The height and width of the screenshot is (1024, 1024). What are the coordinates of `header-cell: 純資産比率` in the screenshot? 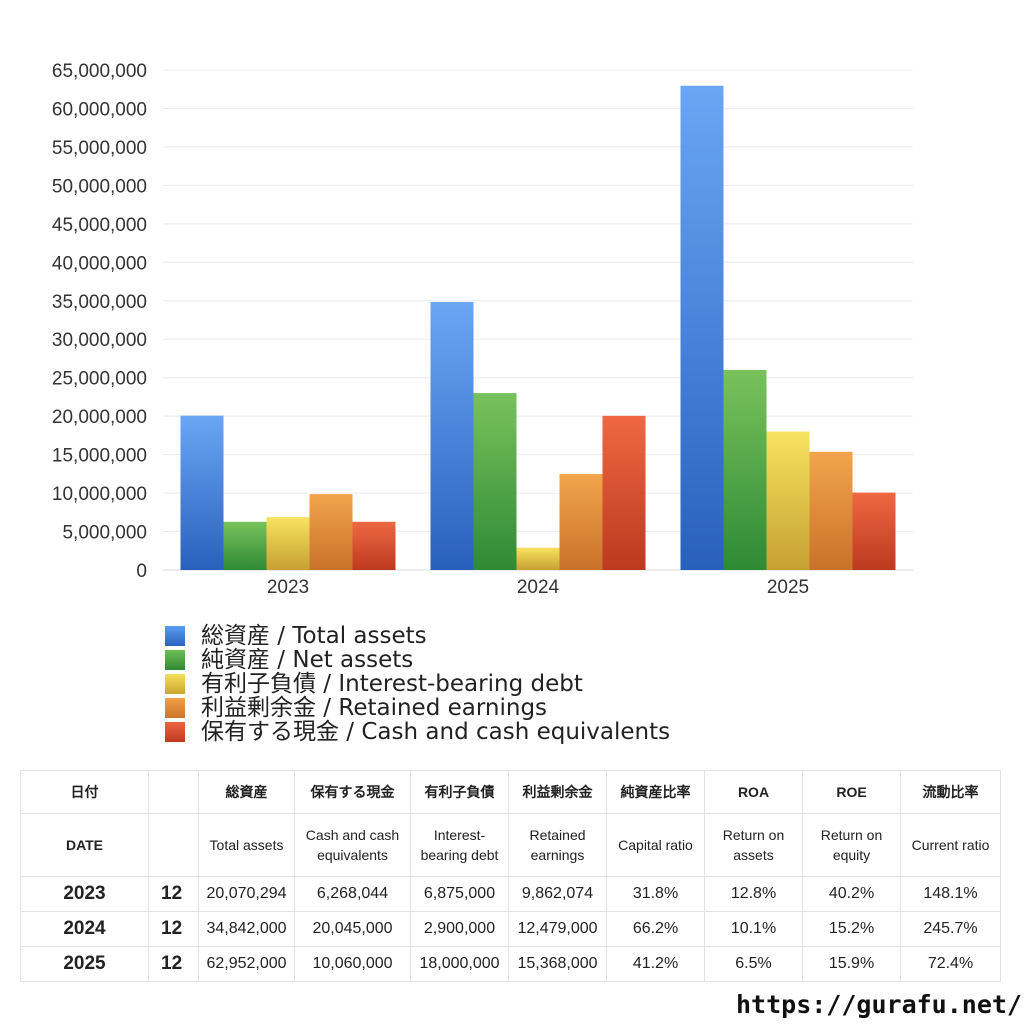 It's located at (655, 792).